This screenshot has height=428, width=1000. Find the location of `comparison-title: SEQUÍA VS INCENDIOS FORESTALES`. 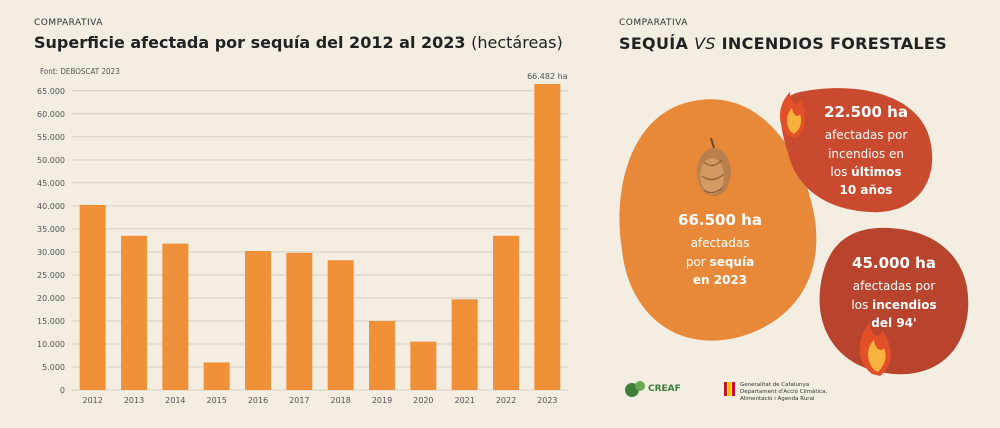

comparison-title: SEQUÍA VS INCENDIOS FORESTALES is located at coordinates (783, 43).